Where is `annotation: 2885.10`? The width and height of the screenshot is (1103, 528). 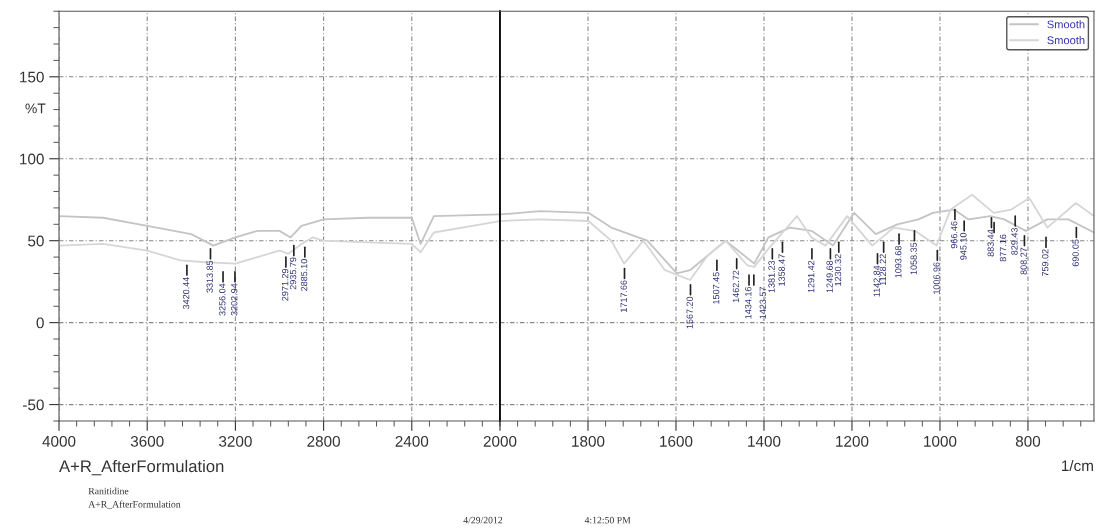 annotation: 2885.10 is located at coordinates (304, 275).